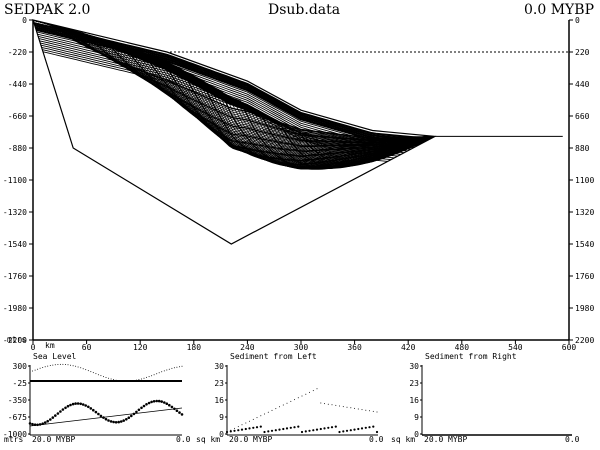 This screenshot has width=600, height=450. Describe the element at coordinates (15, 180) in the screenshot. I see `y-tick-label-left: -1100` at that location.